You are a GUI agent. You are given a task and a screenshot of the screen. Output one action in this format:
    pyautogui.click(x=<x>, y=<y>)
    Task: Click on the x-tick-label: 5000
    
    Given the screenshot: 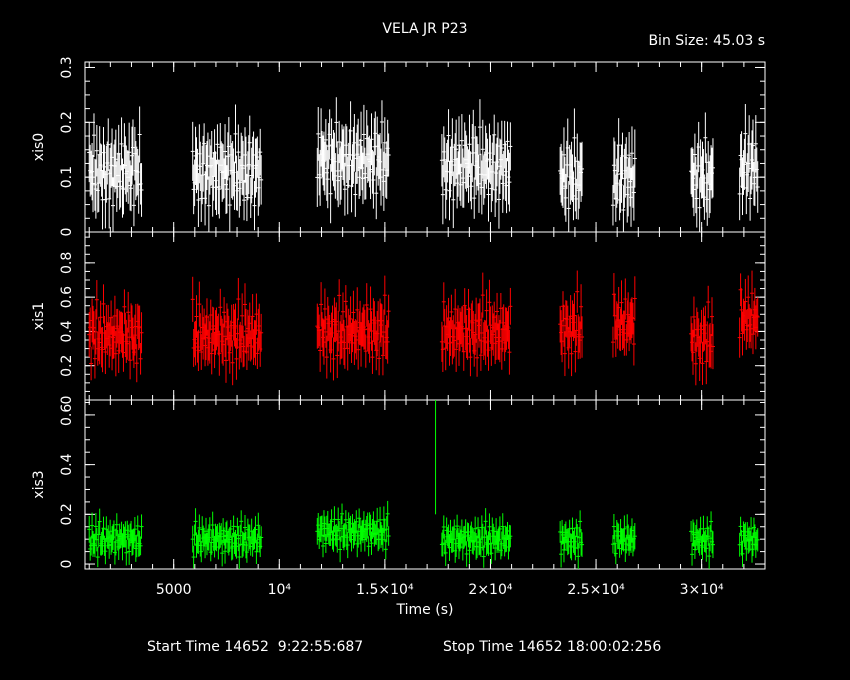 What is the action you would take?
    pyautogui.click(x=174, y=590)
    